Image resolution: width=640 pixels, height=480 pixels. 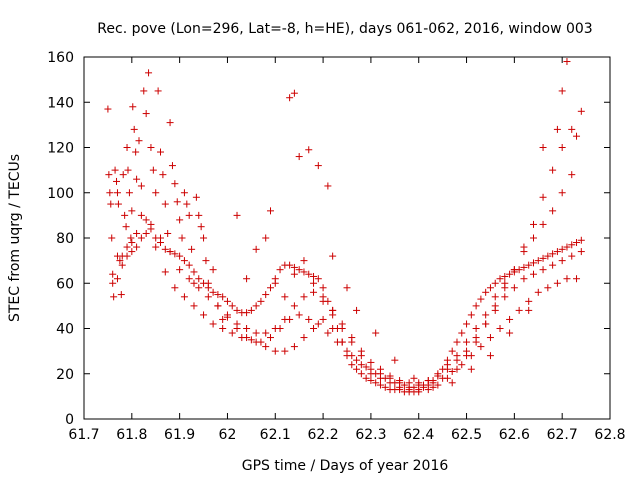 I want to click on x-tick-label: 62.1, so click(x=275, y=435).